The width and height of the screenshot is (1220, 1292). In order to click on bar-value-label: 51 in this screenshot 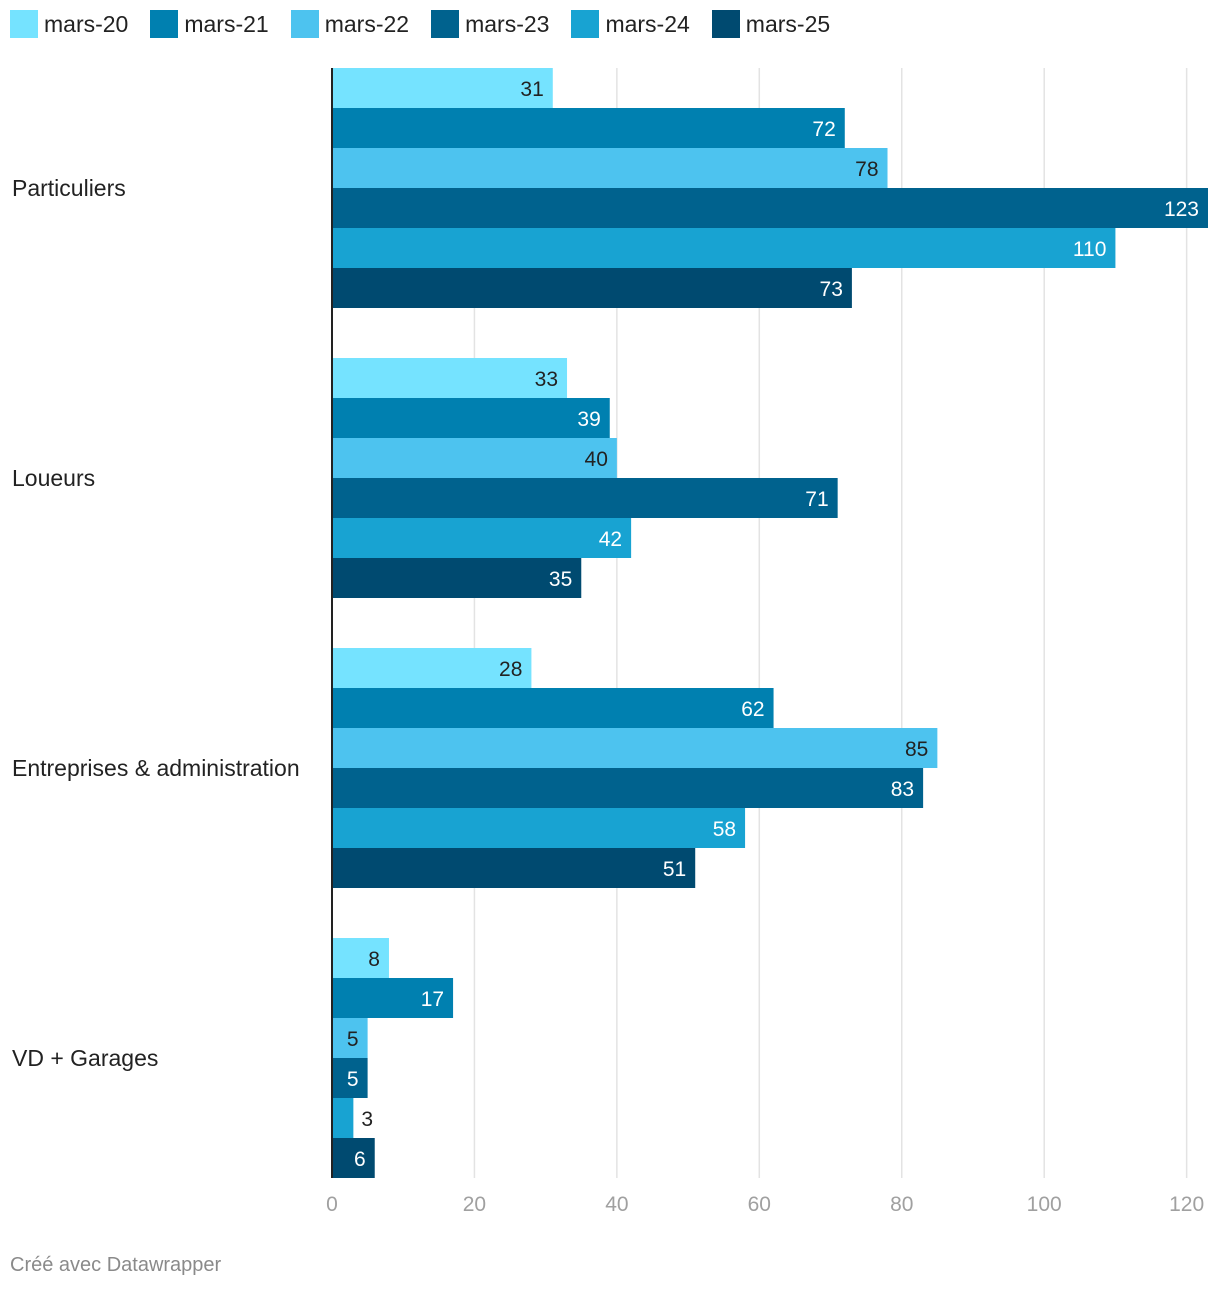, I will do `click(674, 869)`.